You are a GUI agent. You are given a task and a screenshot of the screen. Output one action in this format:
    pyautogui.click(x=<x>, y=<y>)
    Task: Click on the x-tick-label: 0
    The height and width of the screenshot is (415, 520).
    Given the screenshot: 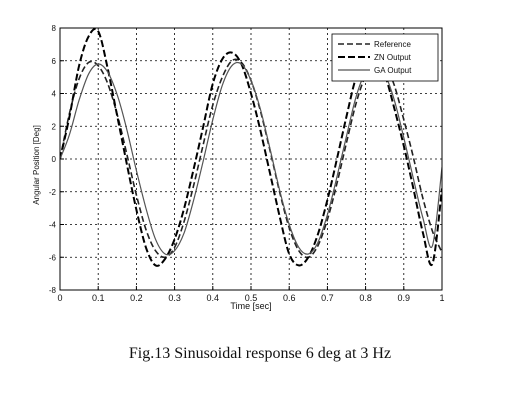 What is the action you would take?
    pyautogui.click(x=59, y=298)
    